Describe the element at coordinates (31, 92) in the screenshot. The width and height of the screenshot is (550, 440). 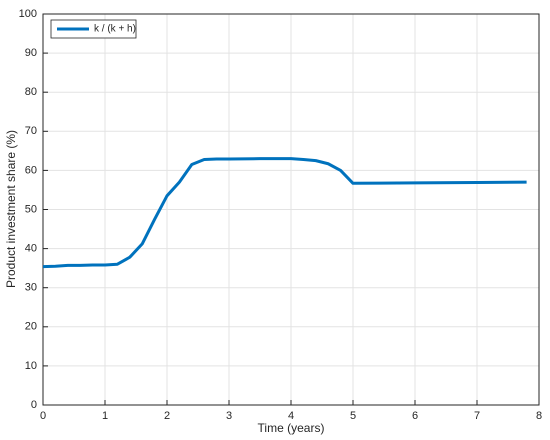
I see `y-tick-label: 80` at that location.